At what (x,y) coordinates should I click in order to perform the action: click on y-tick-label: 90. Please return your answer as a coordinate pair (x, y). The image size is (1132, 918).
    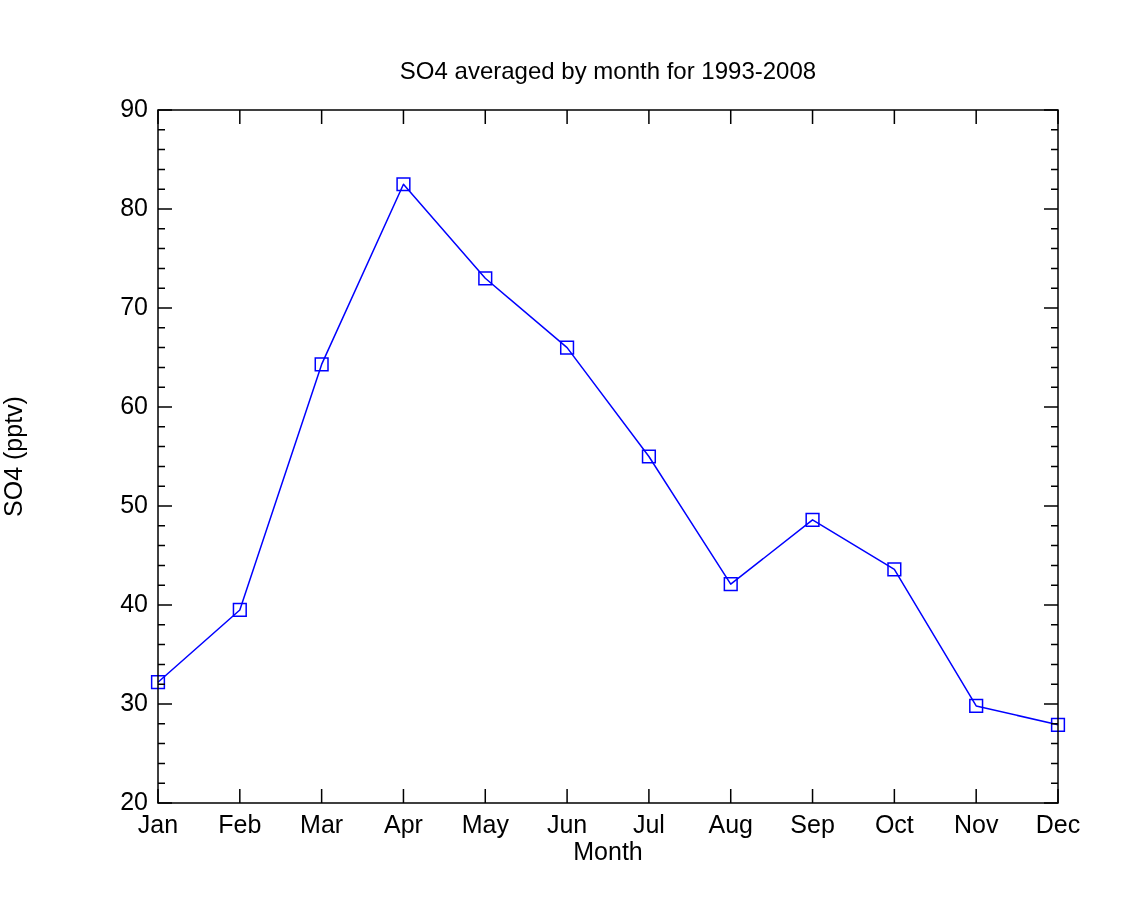
    Looking at the image, I should click on (134, 107).